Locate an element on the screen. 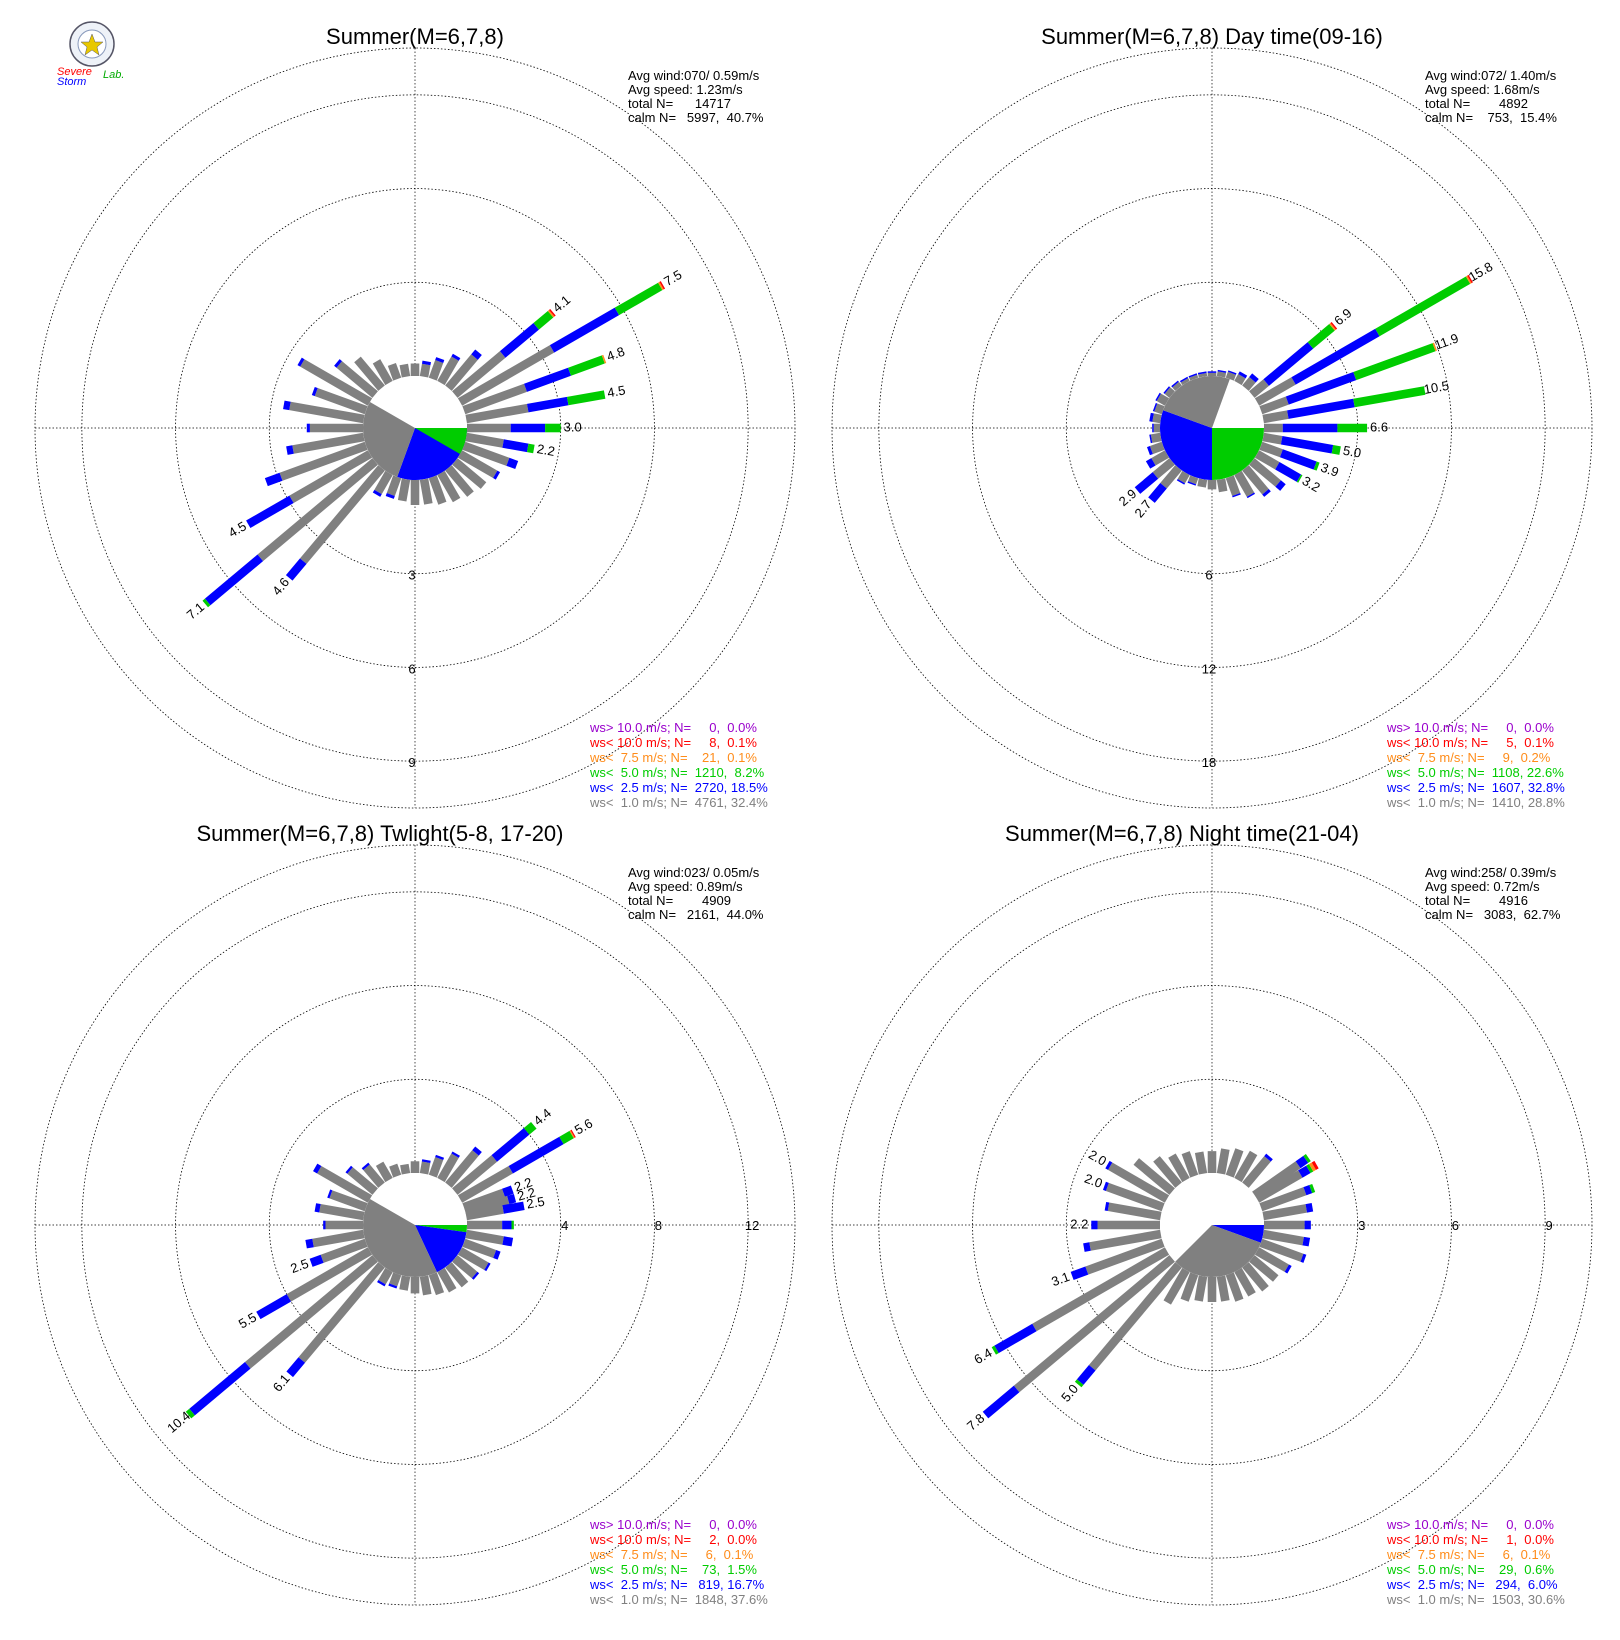 This screenshot has width=1620, height=1640. bar-value-label: 4.1 is located at coordinates (561, 303).